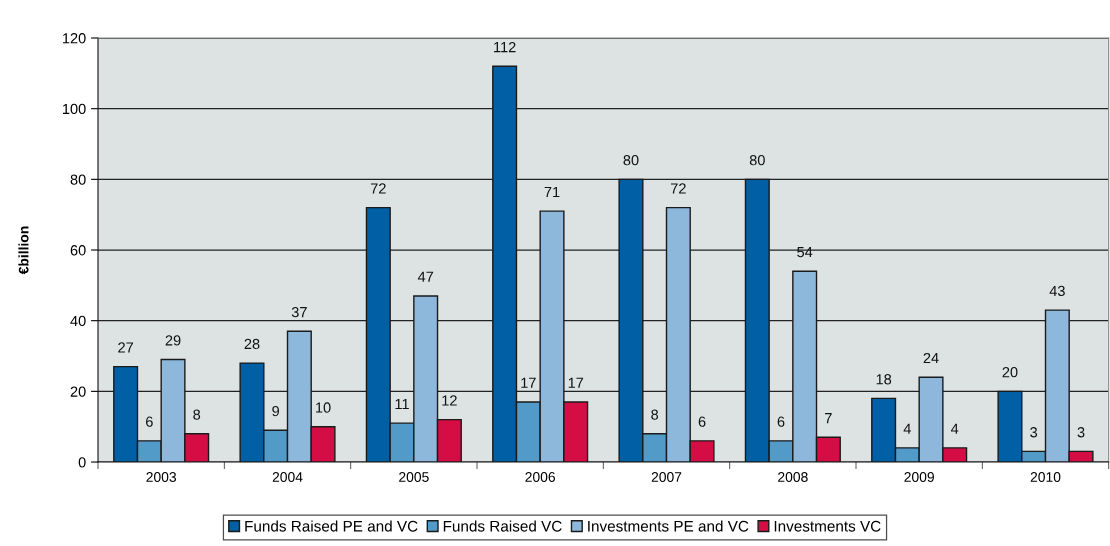  What do you see at coordinates (827, 526) in the screenshot?
I see `legend-label: Investments VC` at bounding box center [827, 526].